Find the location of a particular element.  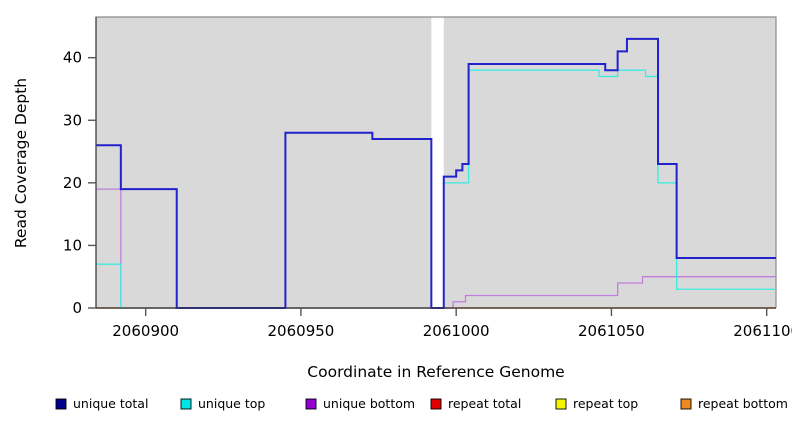

x-tick-label-2: 2061000 is located at coordinates (456, 331).